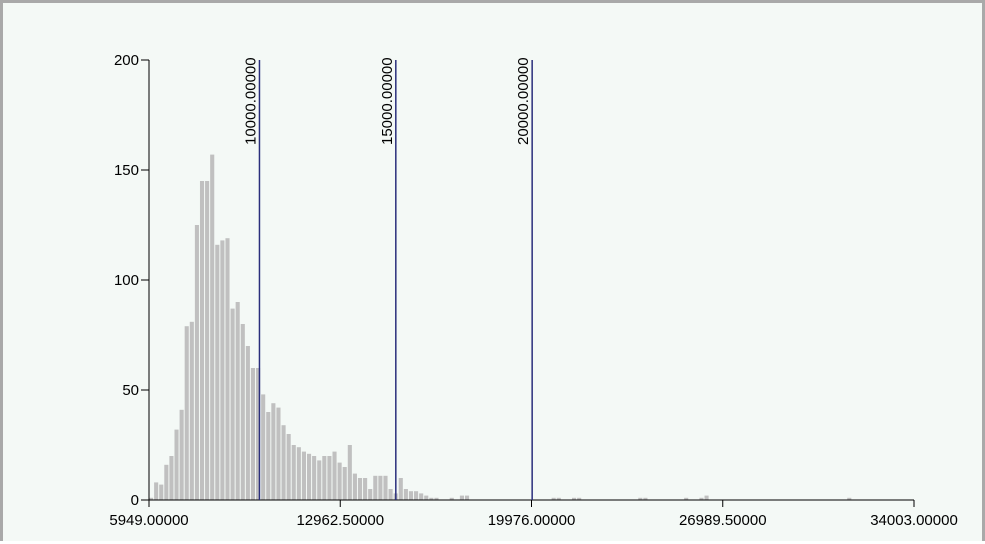  What do you see at coordinates (126, 60) in the screenshot?
I see `y-tick-label: 200` at bounding box center [126, 60].